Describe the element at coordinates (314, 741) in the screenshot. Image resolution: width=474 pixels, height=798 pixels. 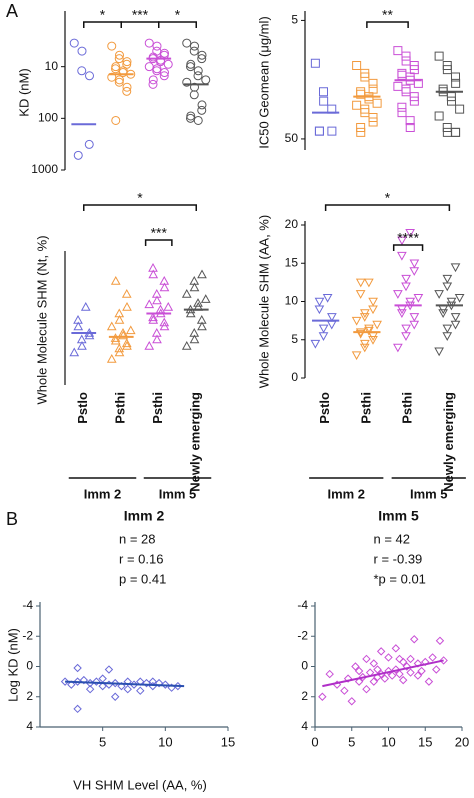
I see `x-tick-label: 0` at that location.